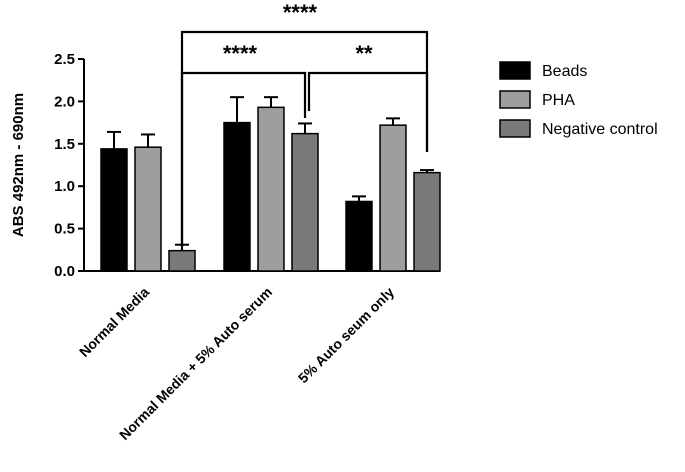 This screenshot has height=472, width=685. What do you see at coordinates (195, 363) in the screenshot?
I see `x-category-label: Normal Media + 5% Auto serum` at bounding box center [195, 363].